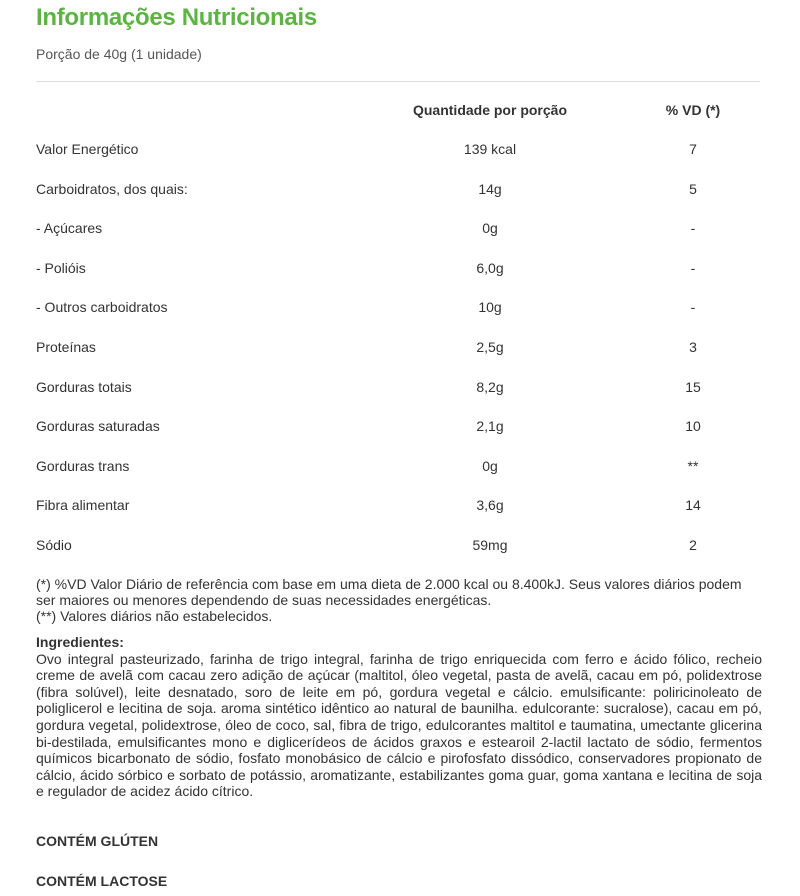 The width and height of the screenshot is (800, 896). What do you see at coordinates (398, 81) in the screenshot?
I see `divider` at bounding box center [398, 81].